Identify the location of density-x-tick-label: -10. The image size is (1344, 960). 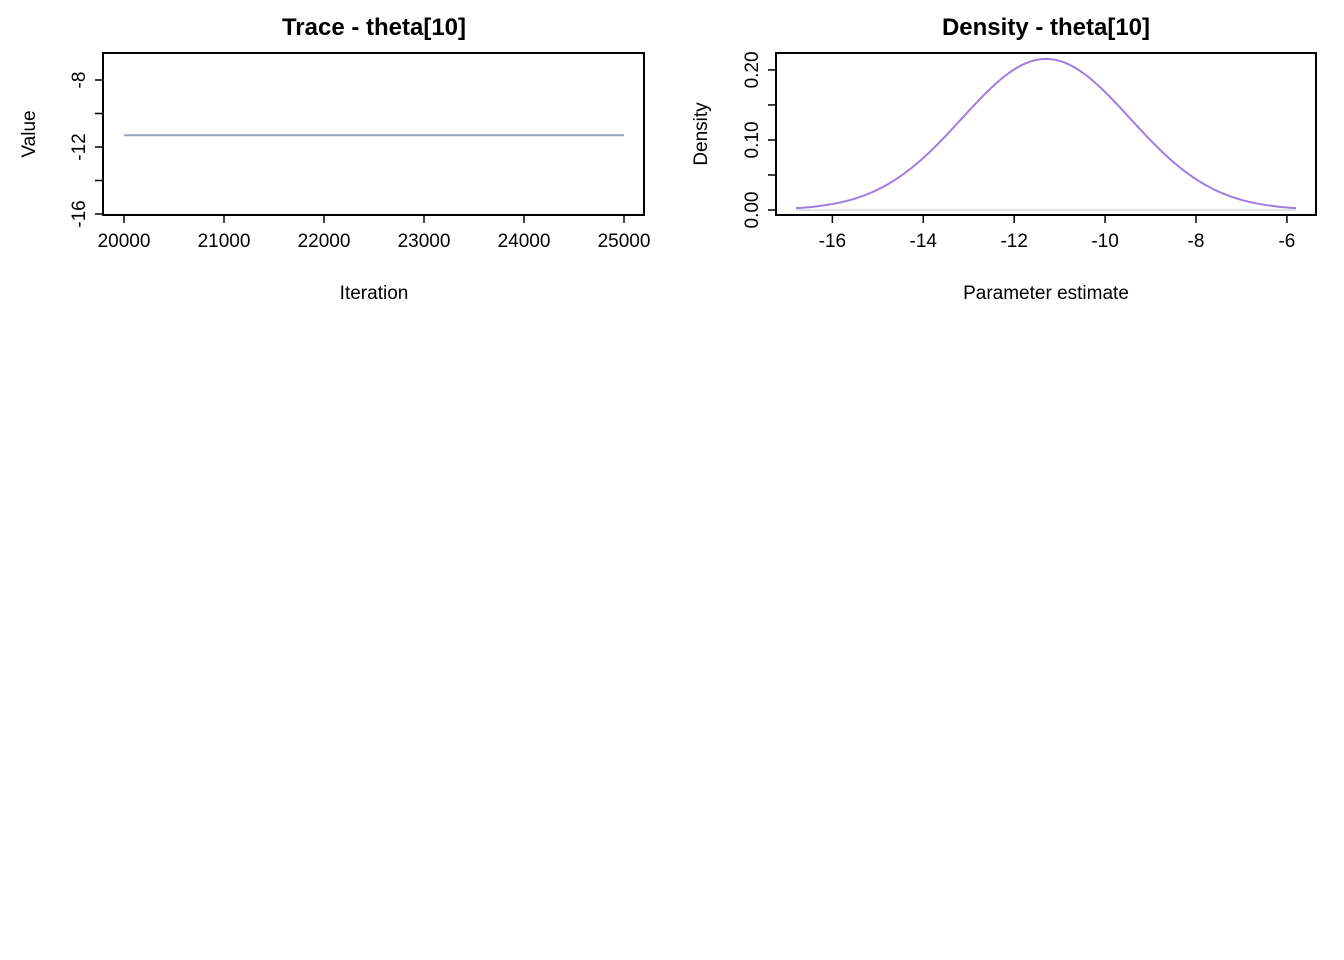
(1104, 241).